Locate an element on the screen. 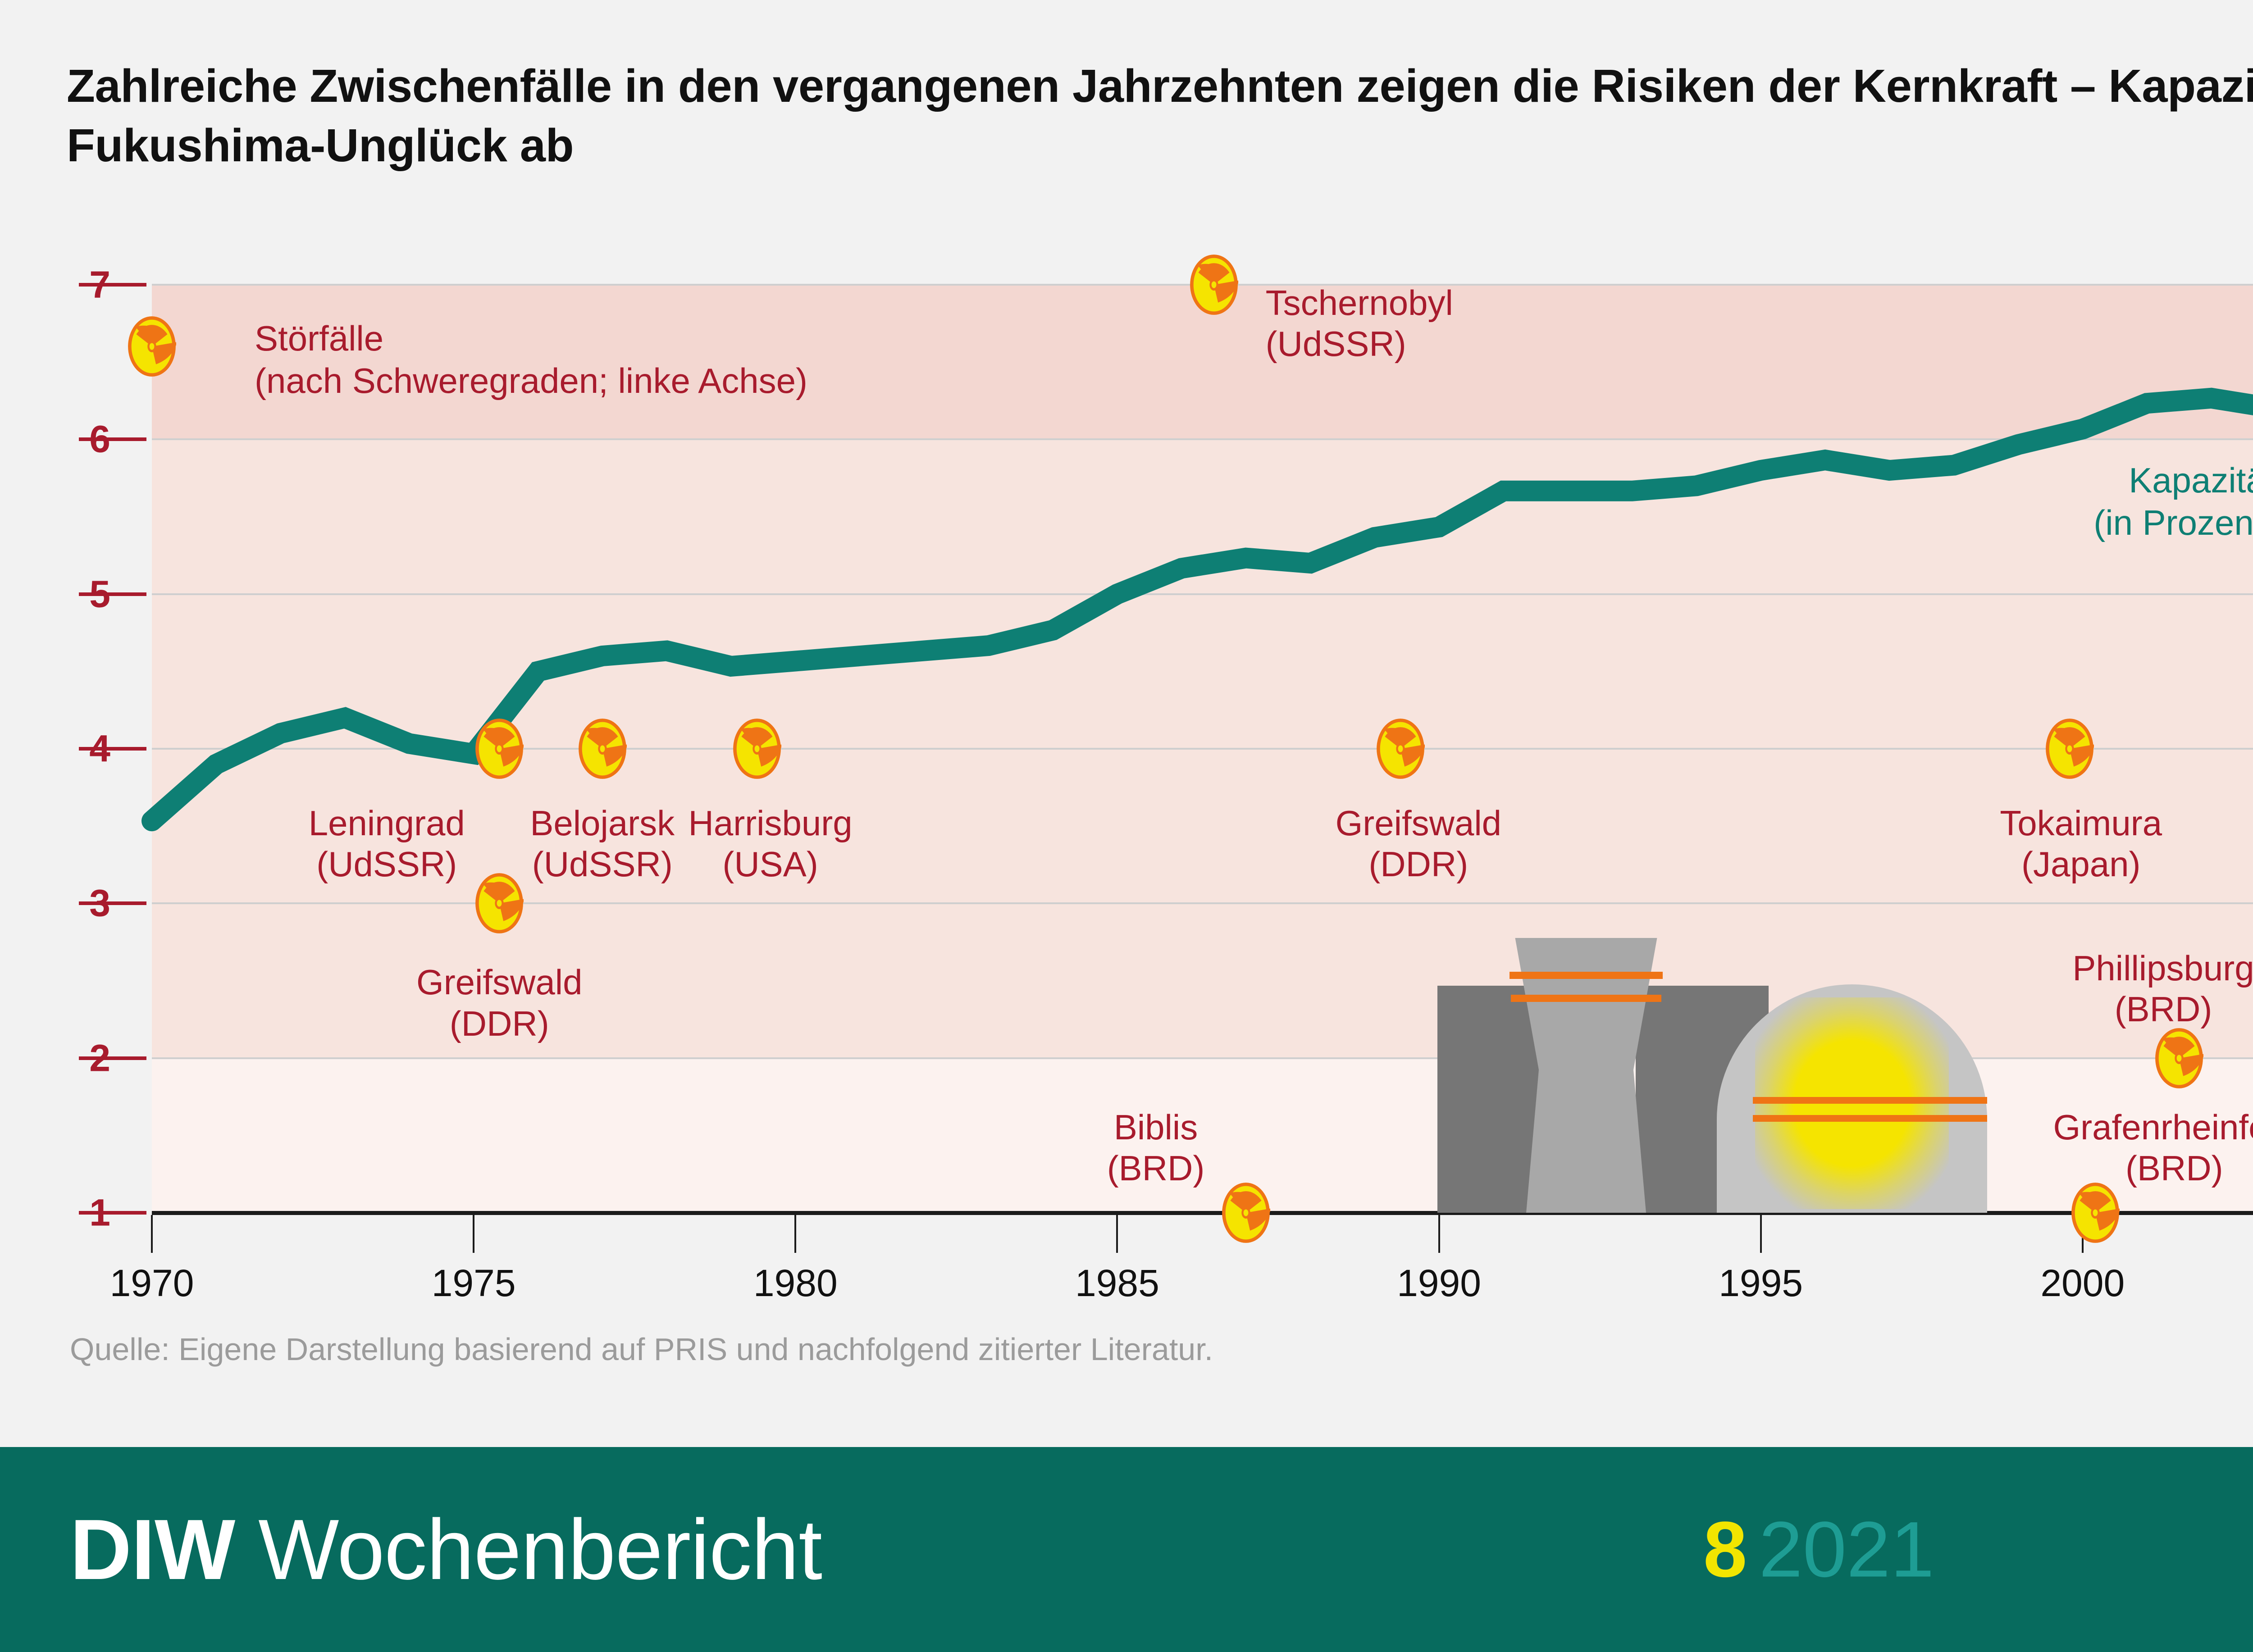 The height and width of the screenshot is (1652, 2253). footer-issue-number: 8 is located at coordinates (1725, 1549).